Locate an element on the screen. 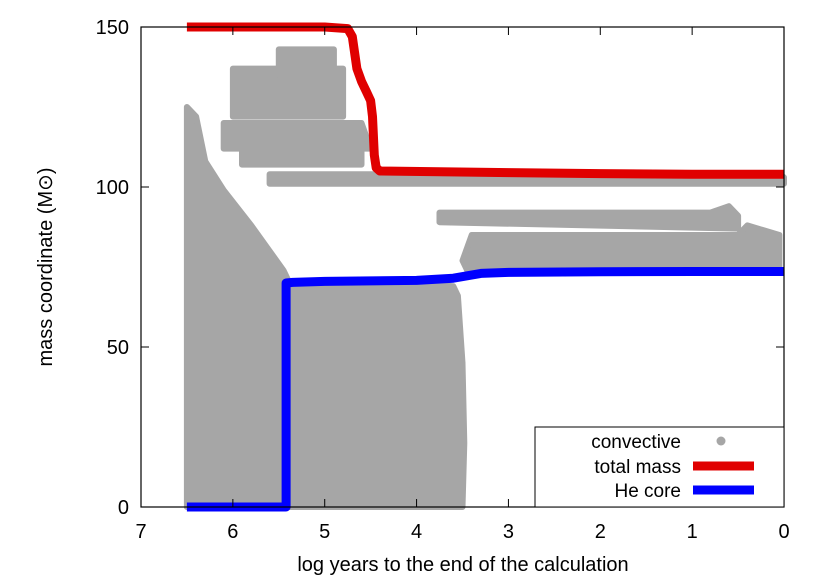 This screenshot has height=581, width=830. x-tick-label-2: 2 is located at coordinates (600, 532).